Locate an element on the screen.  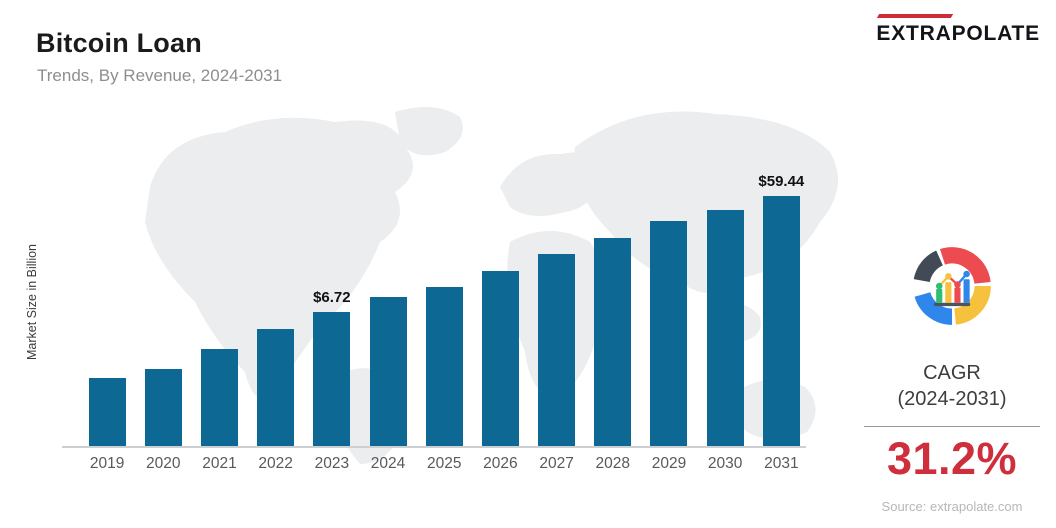
bar-column-2026 is located at coordinates (500, 359).